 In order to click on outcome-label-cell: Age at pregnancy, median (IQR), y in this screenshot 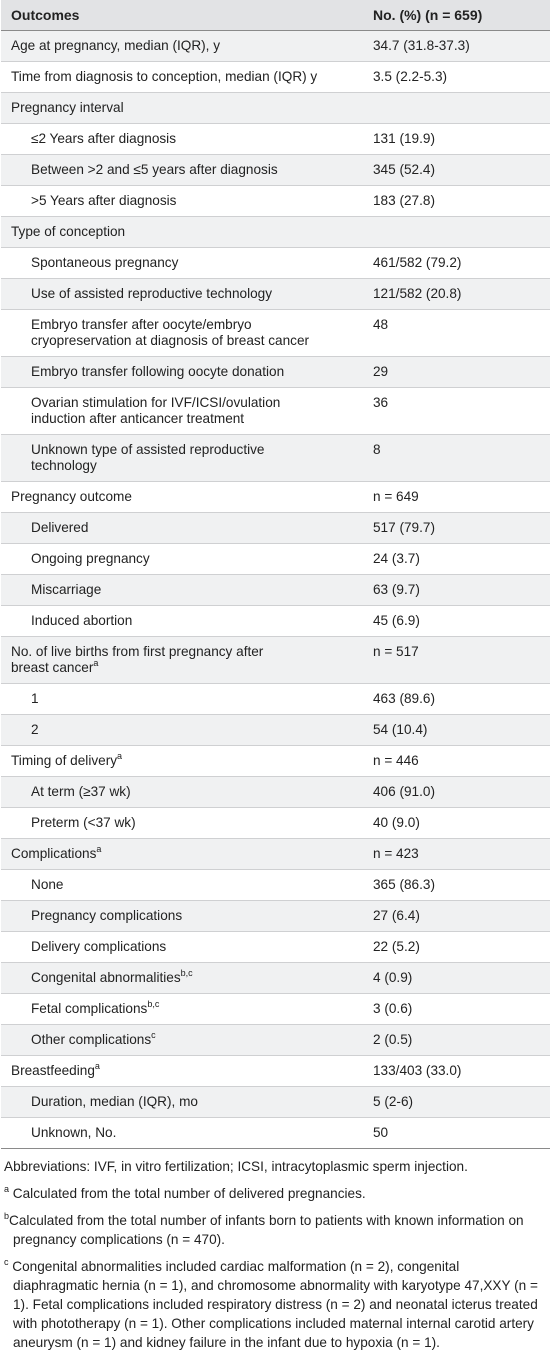, I will do `click(182, 46)`.